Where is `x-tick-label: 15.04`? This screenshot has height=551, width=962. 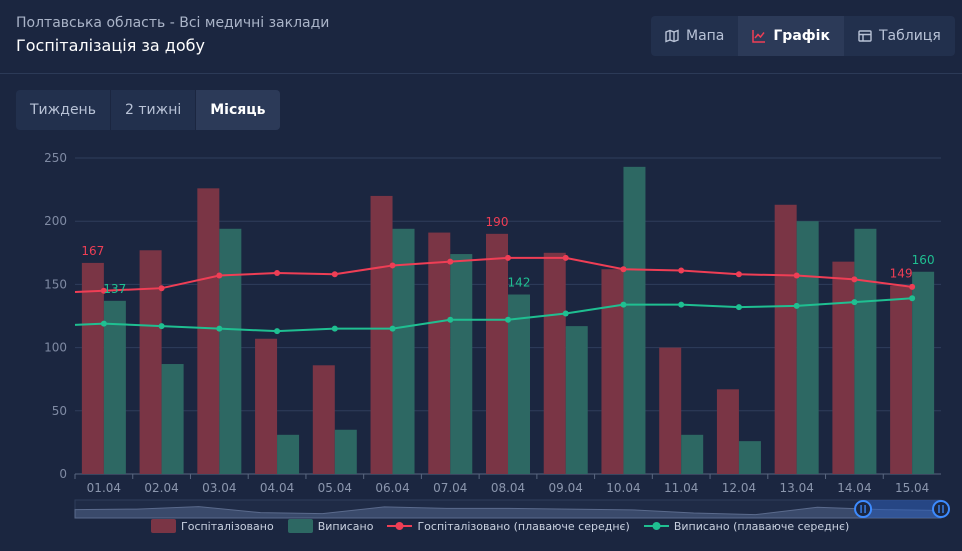
x-tick-label: 15.04 is located at coordinates (912, 488).